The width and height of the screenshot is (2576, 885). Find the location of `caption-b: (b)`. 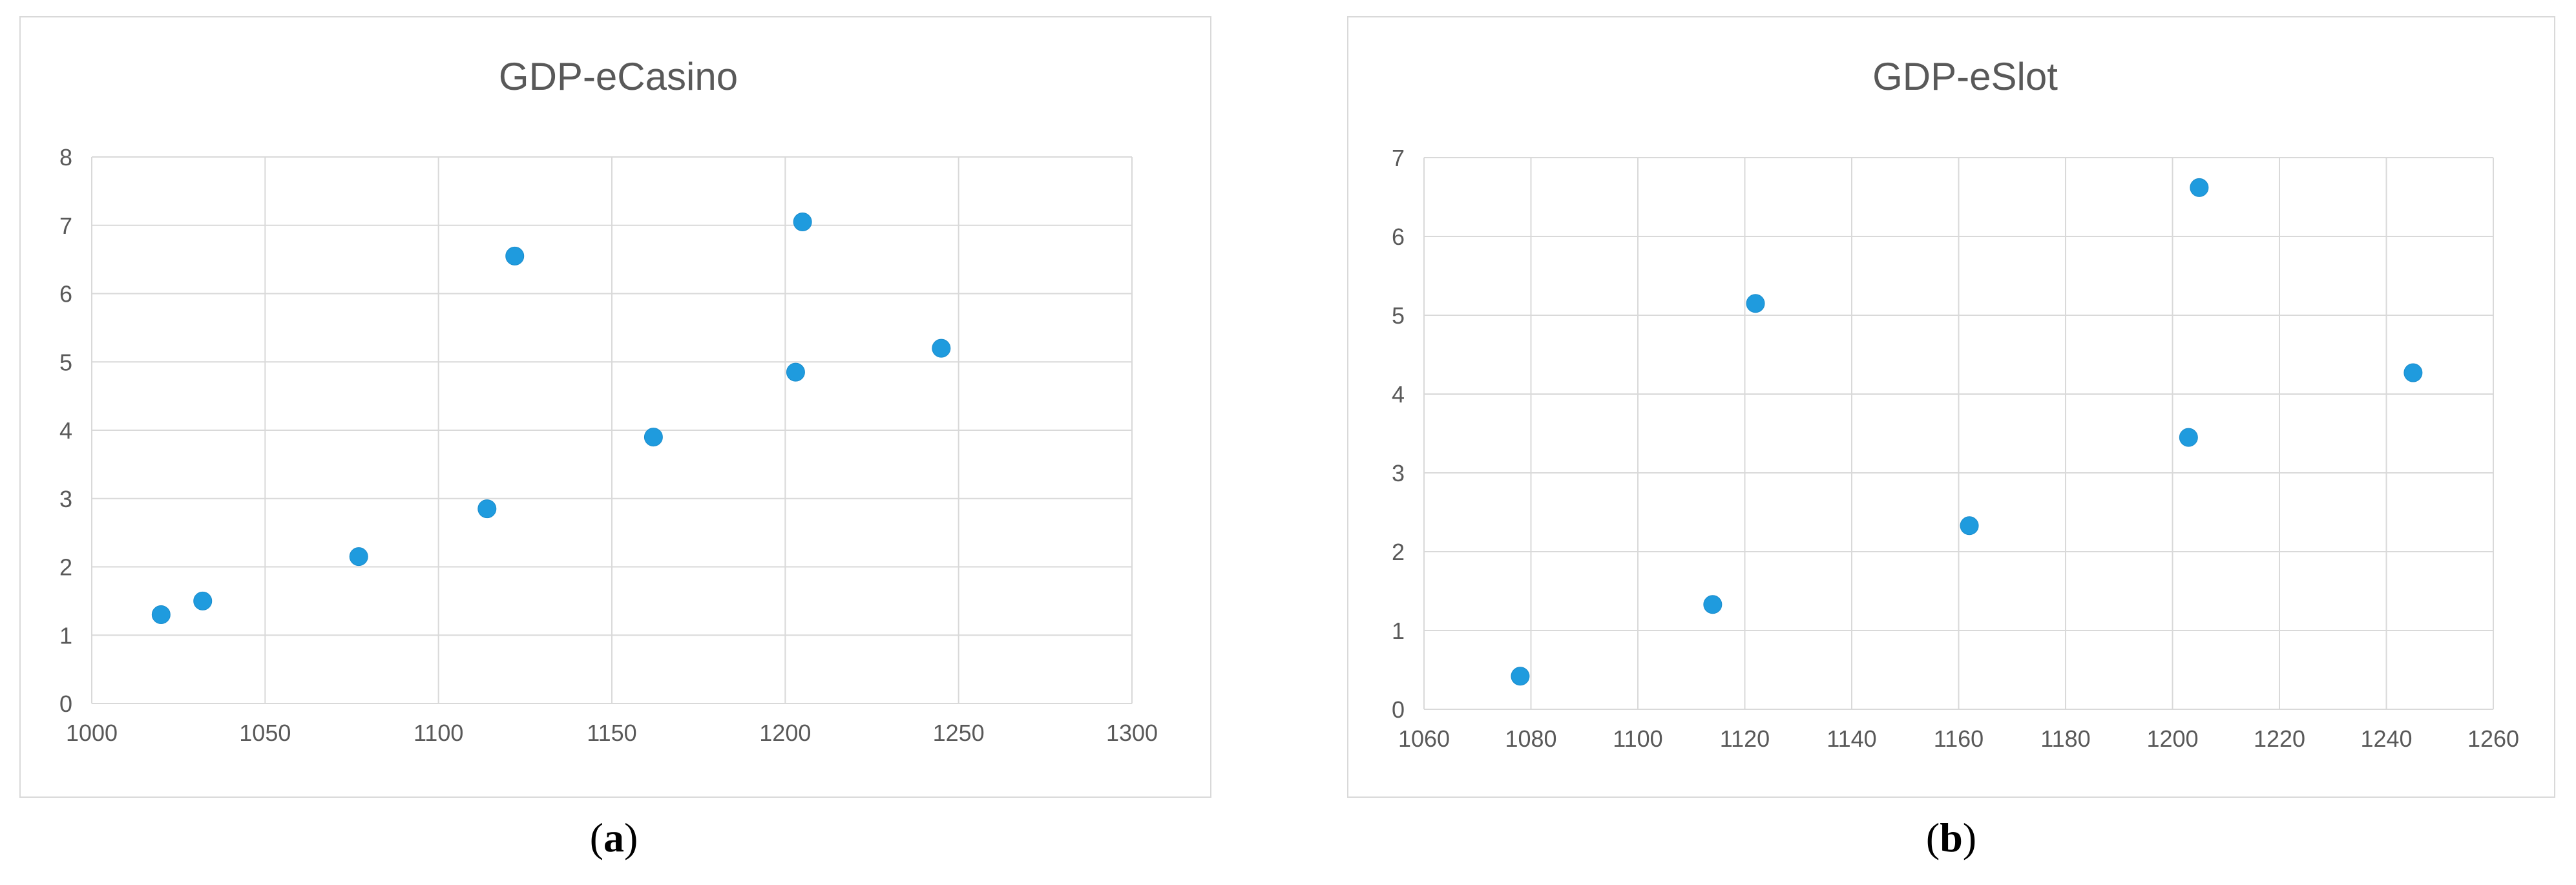

caption-b: (b) is located at coordinates (1951, 837).